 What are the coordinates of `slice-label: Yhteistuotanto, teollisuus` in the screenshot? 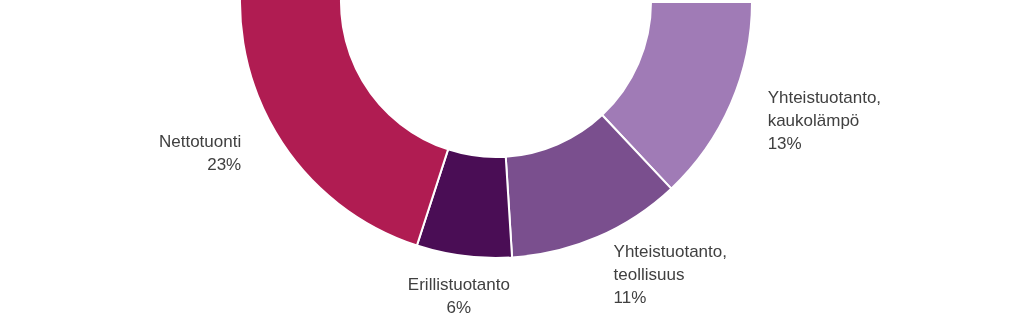 It's located at (670, 262).